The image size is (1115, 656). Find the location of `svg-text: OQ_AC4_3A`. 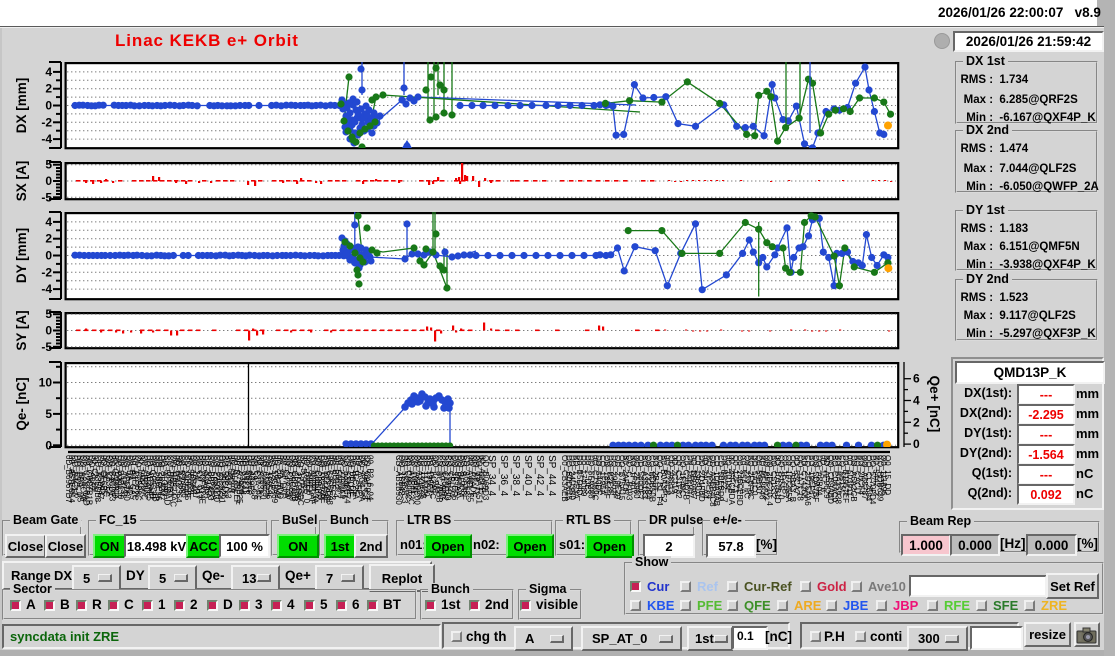

svg-text: OQ_AC4_3A is located at coordinates (361, 478).